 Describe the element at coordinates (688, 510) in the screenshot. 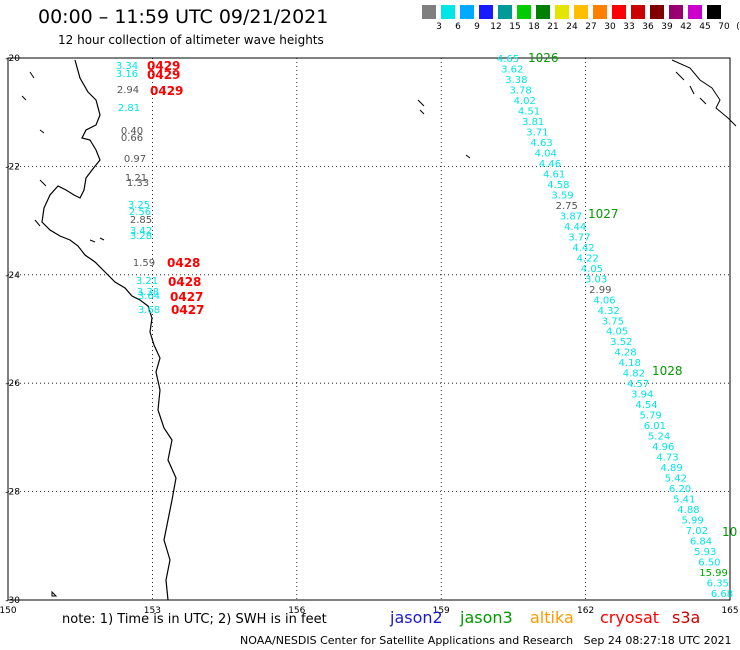

I see `wave-height-value: 4.88` at that location.